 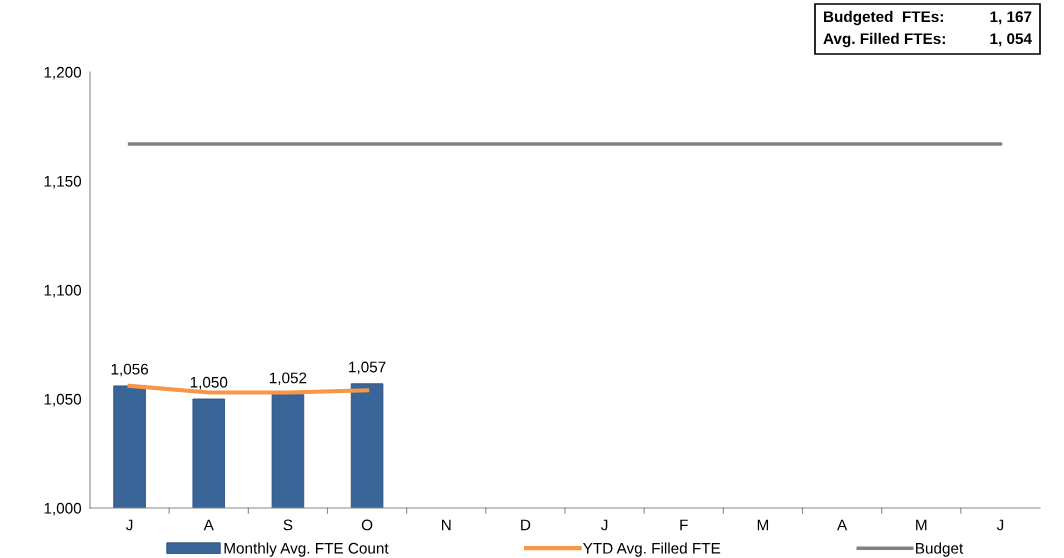 What do you see at coordinates (306, 549) in the screenshot?
I see `legend-label: Monthly Avg. FTE Count` at bounding box center [306, 549].